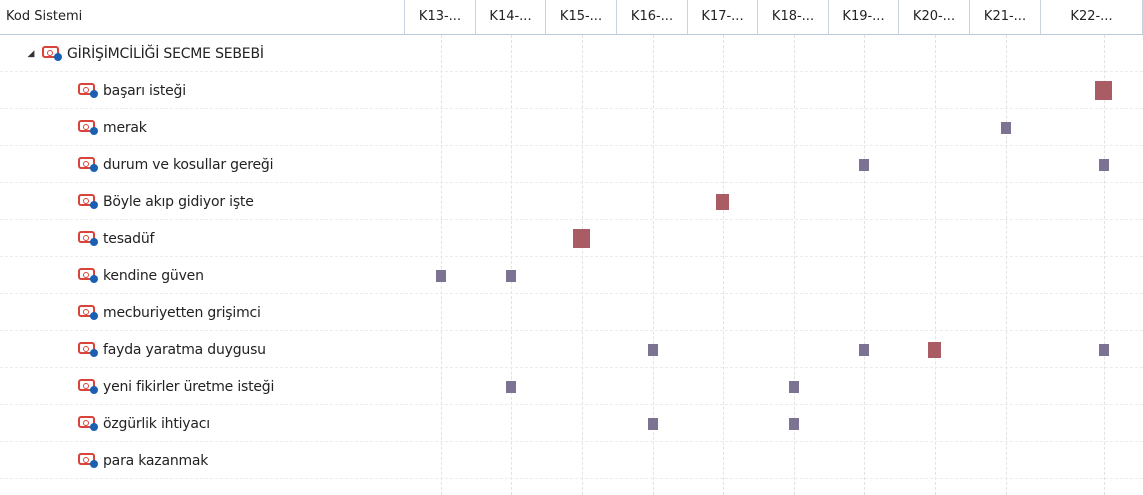 This screenshot has height=495, width=1143. What do you see at coordinates (178, 201) in the screenshot?
I see `code-label: Böyle akıp gidiyor işte` at bounding box center [178, 201].